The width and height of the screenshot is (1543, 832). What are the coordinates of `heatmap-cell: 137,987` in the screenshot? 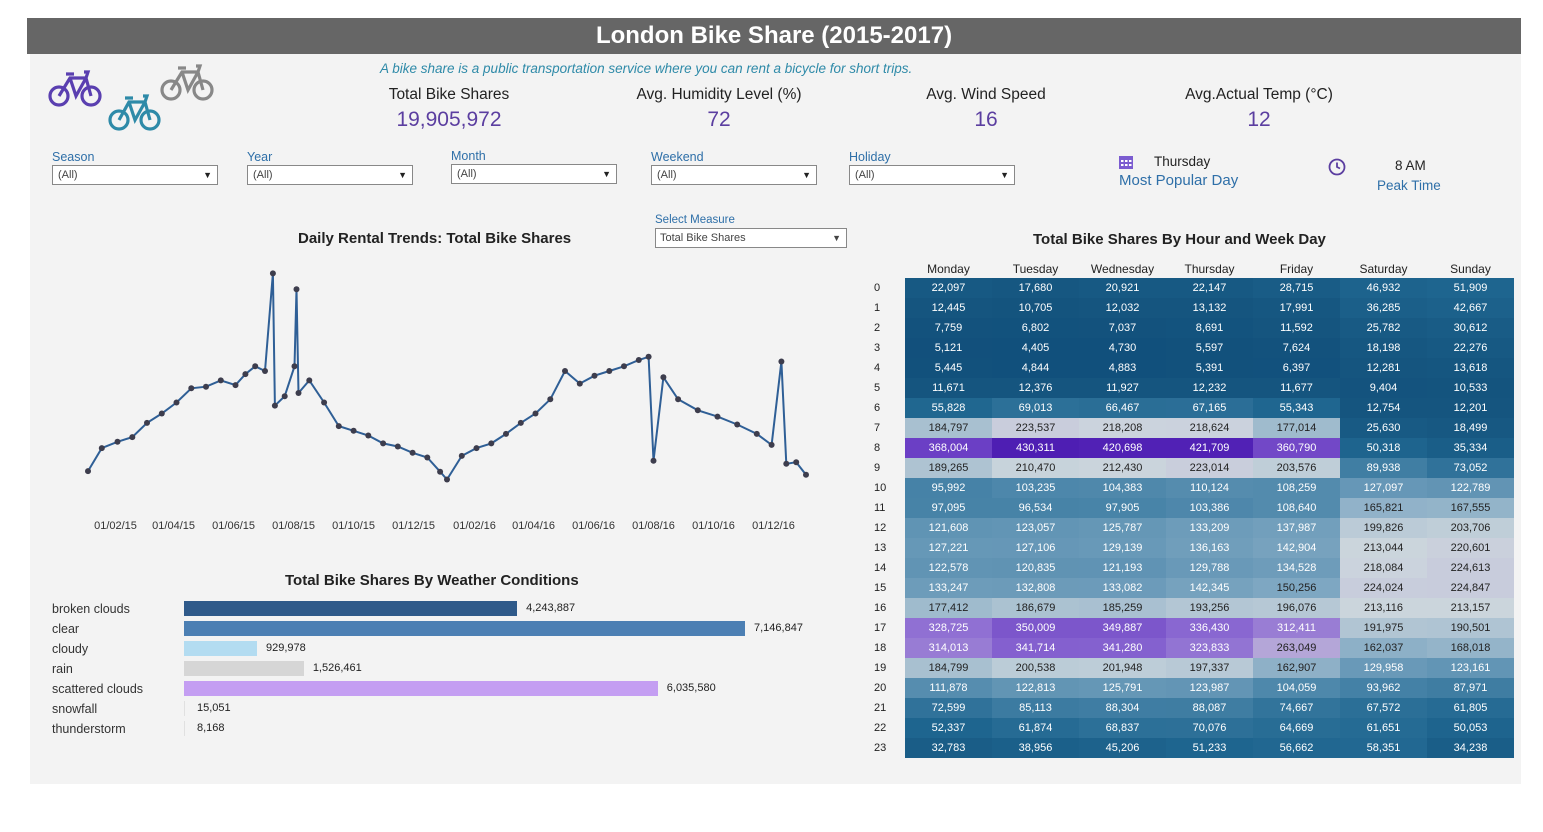 It's located at (1296, 528).